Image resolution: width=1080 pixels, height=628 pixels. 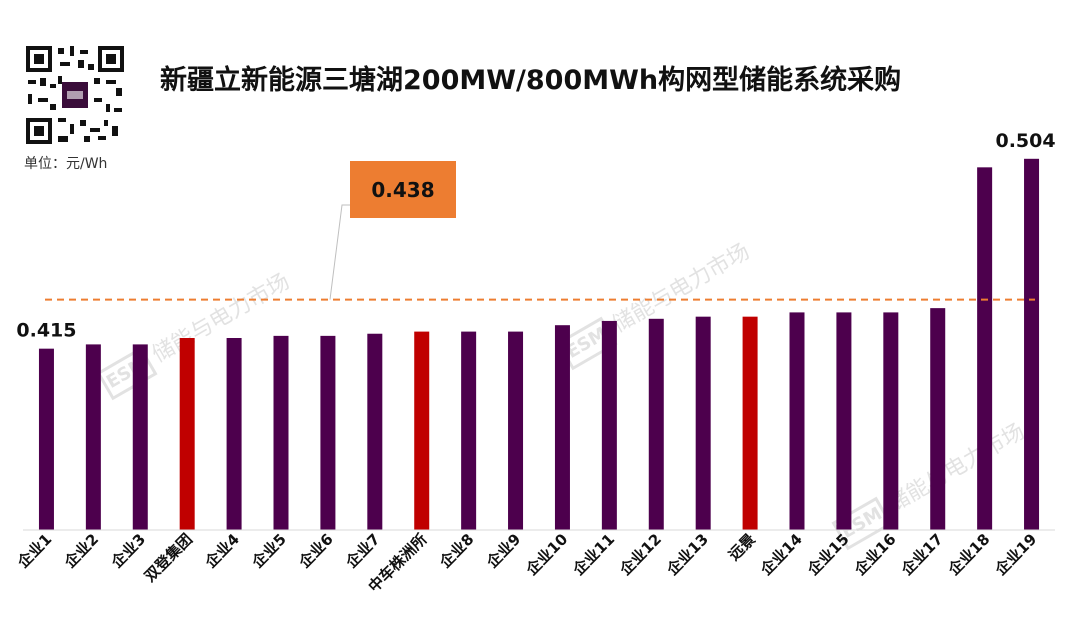 What do you see at coordinates (456, 551) in the screenshot?
I see `x-tick-label: 企业8` at bounding box center [456, 551].